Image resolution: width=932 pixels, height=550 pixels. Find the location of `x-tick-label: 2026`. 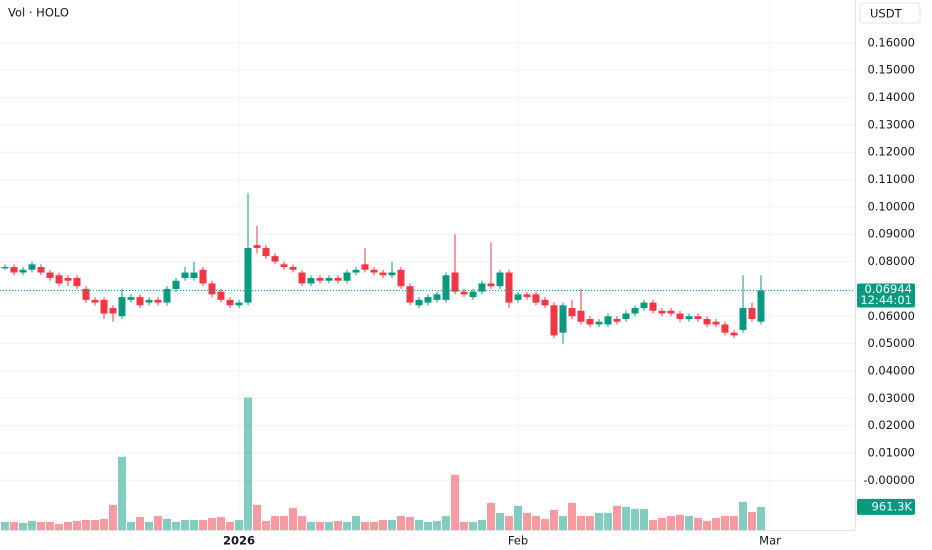

x-tick-label: 2026 is located at coordinates (239, 541).